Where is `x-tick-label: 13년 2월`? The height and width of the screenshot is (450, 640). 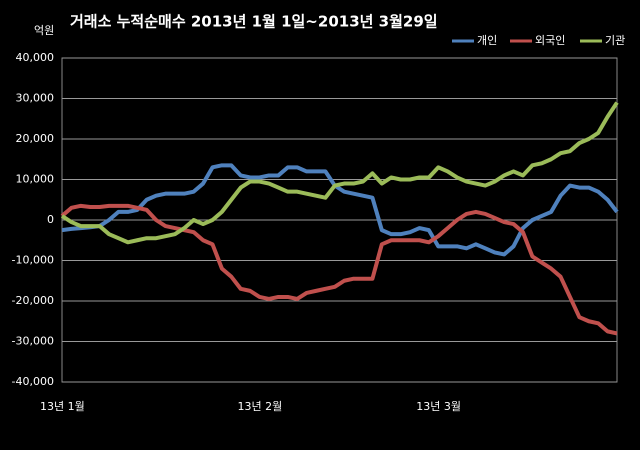 x-tick-label: 13년 2월 is located at coordinates (260, 406).